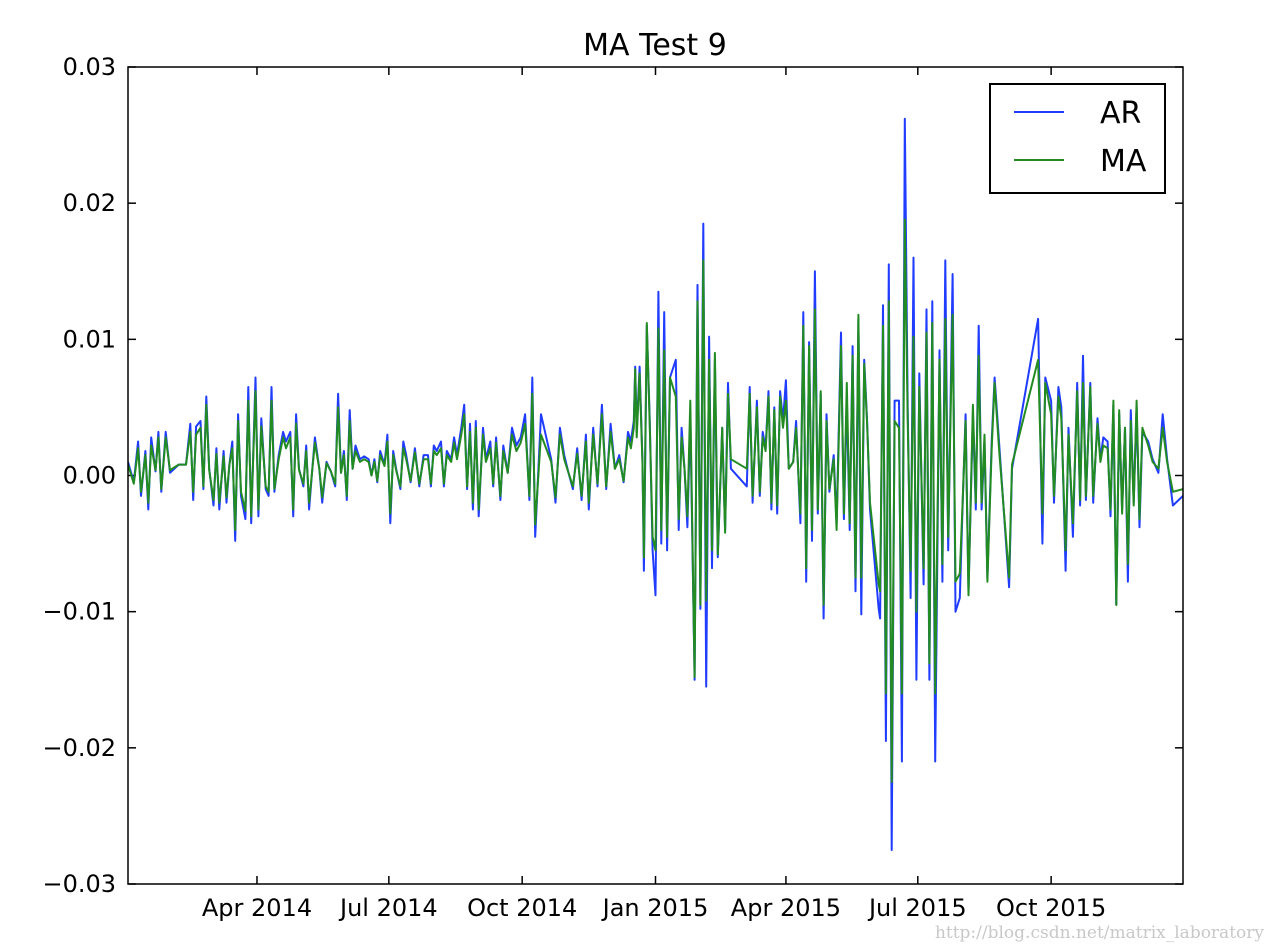 Image resolution: width=1276 pixels, height=952 pixels. What do you see at coordinates (1099, 933) in the screenshot?
I see `watermark: http://blog.csdn.net/matrix_laboratory` at bounding box center [1099, 933].